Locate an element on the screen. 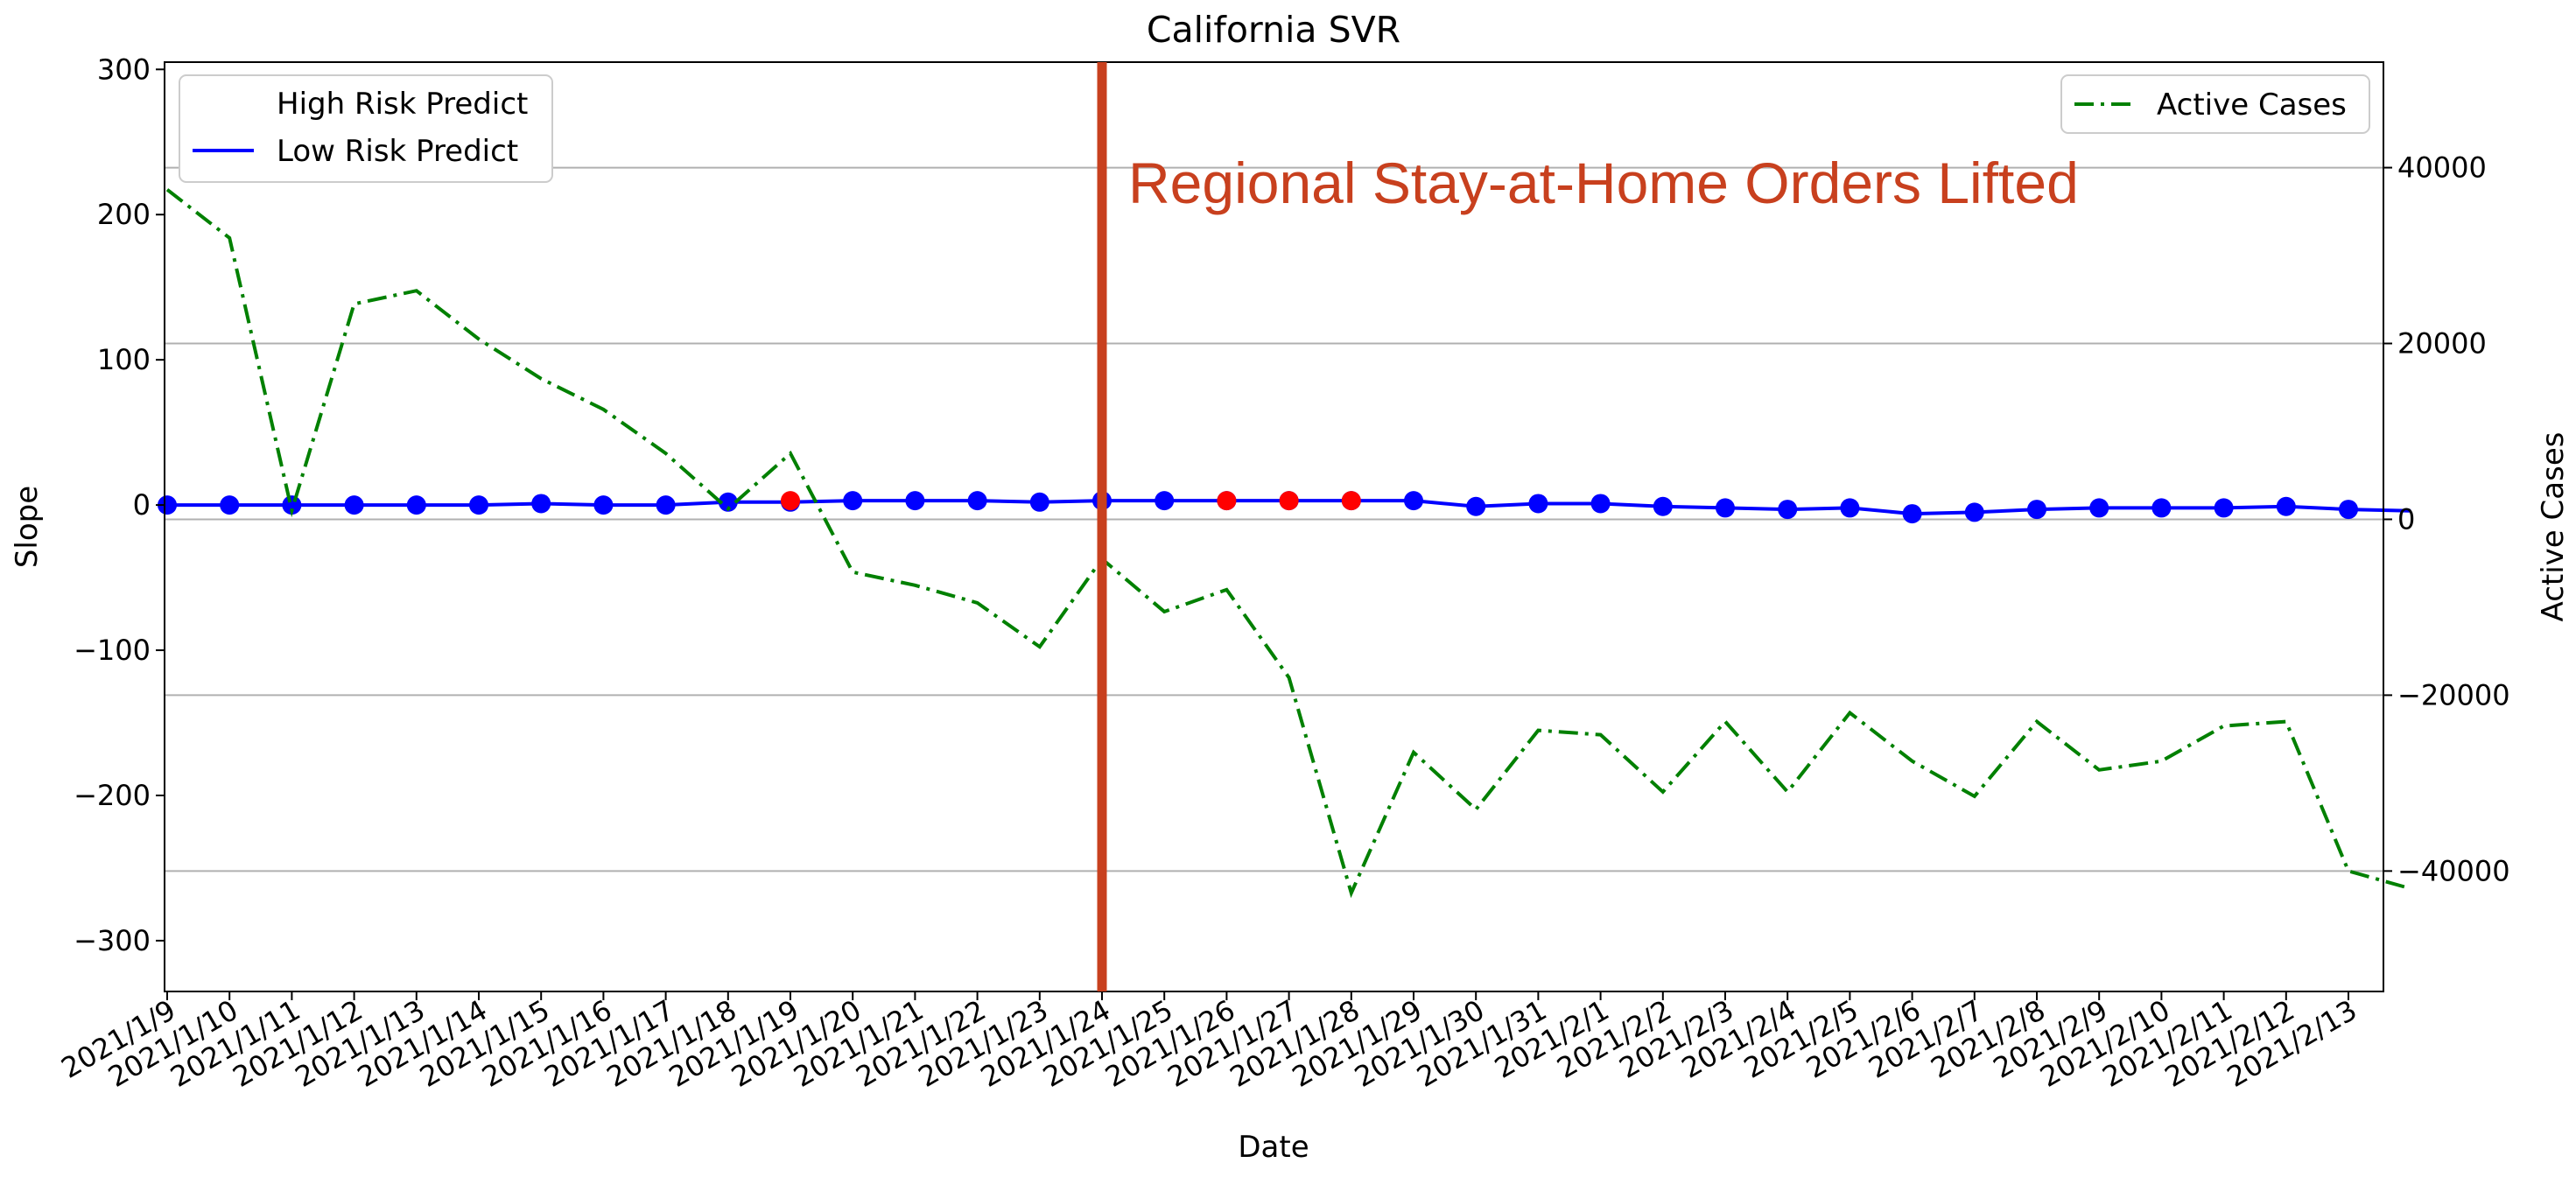  y-tick-label: −200 is located at coordinates (113, 796).